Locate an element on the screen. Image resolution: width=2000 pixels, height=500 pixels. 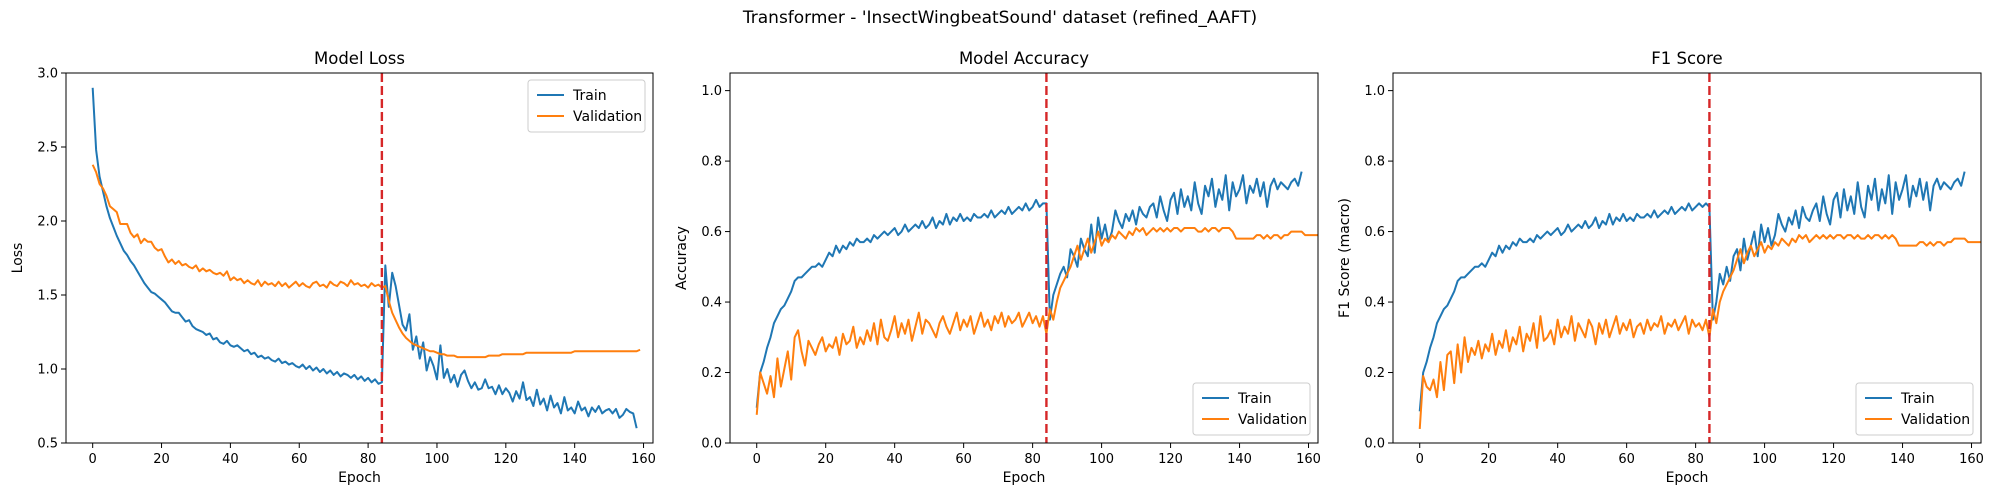
y-axis-label: F1 Score (macro) is located at coordinates (1345, 258).